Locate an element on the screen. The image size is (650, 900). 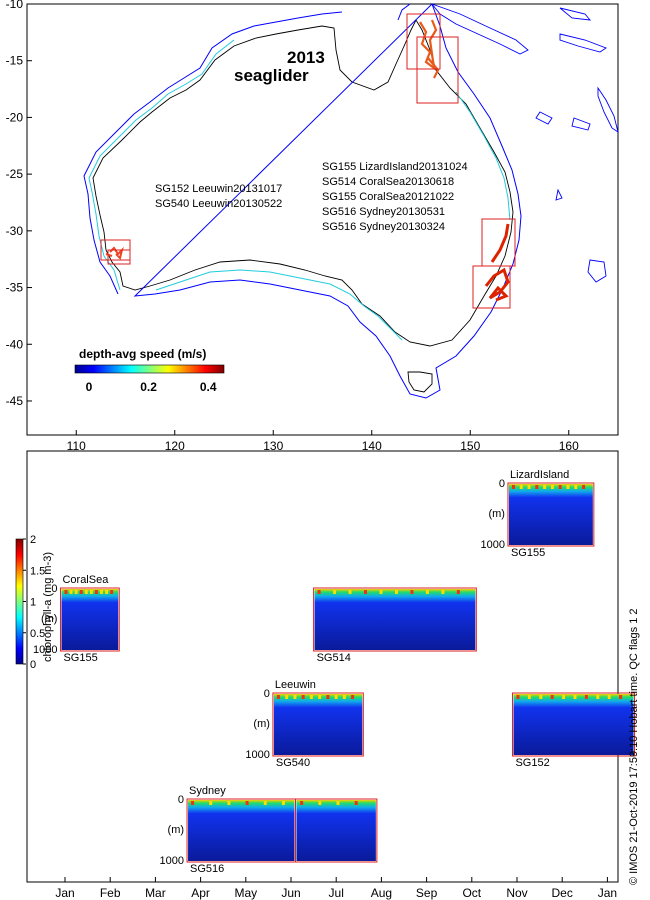
chl-colorbar-tick-label: 1 is located at coordinates (33, 603).